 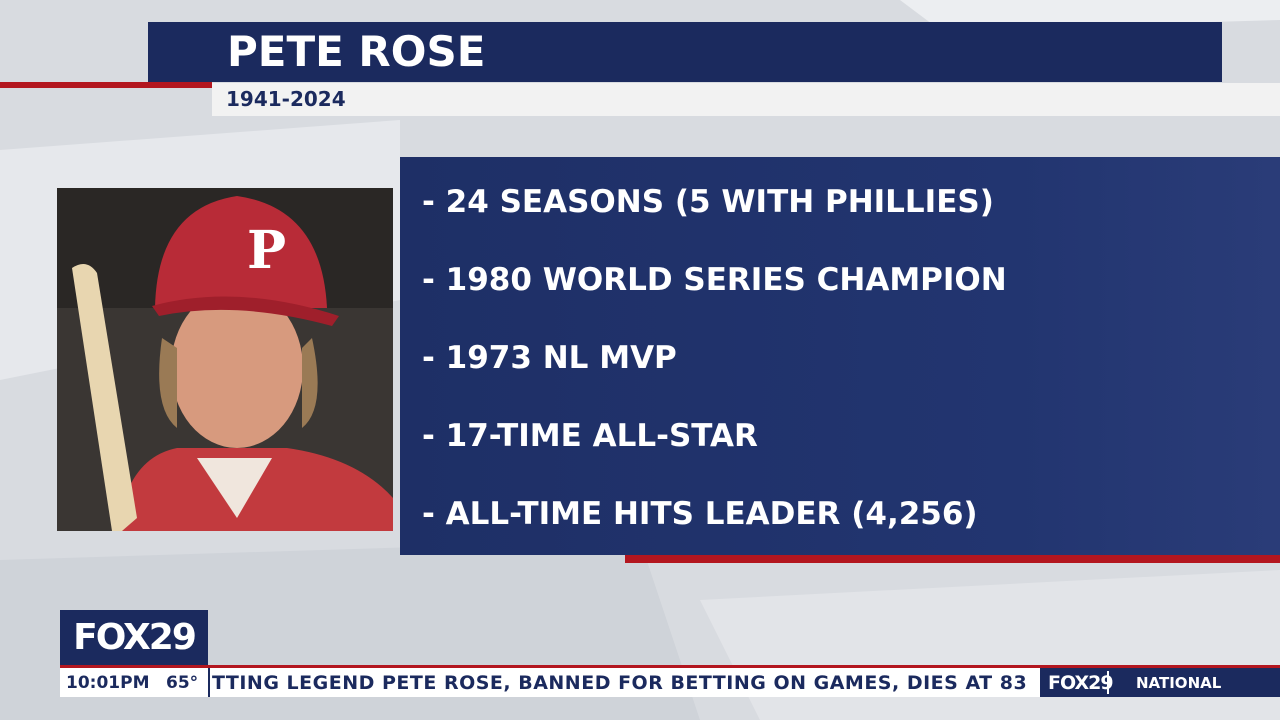 What do you see at coordinates (746, 99) in the screenshot?
I see `subtitle-bar` at bounding box center [746, 99].